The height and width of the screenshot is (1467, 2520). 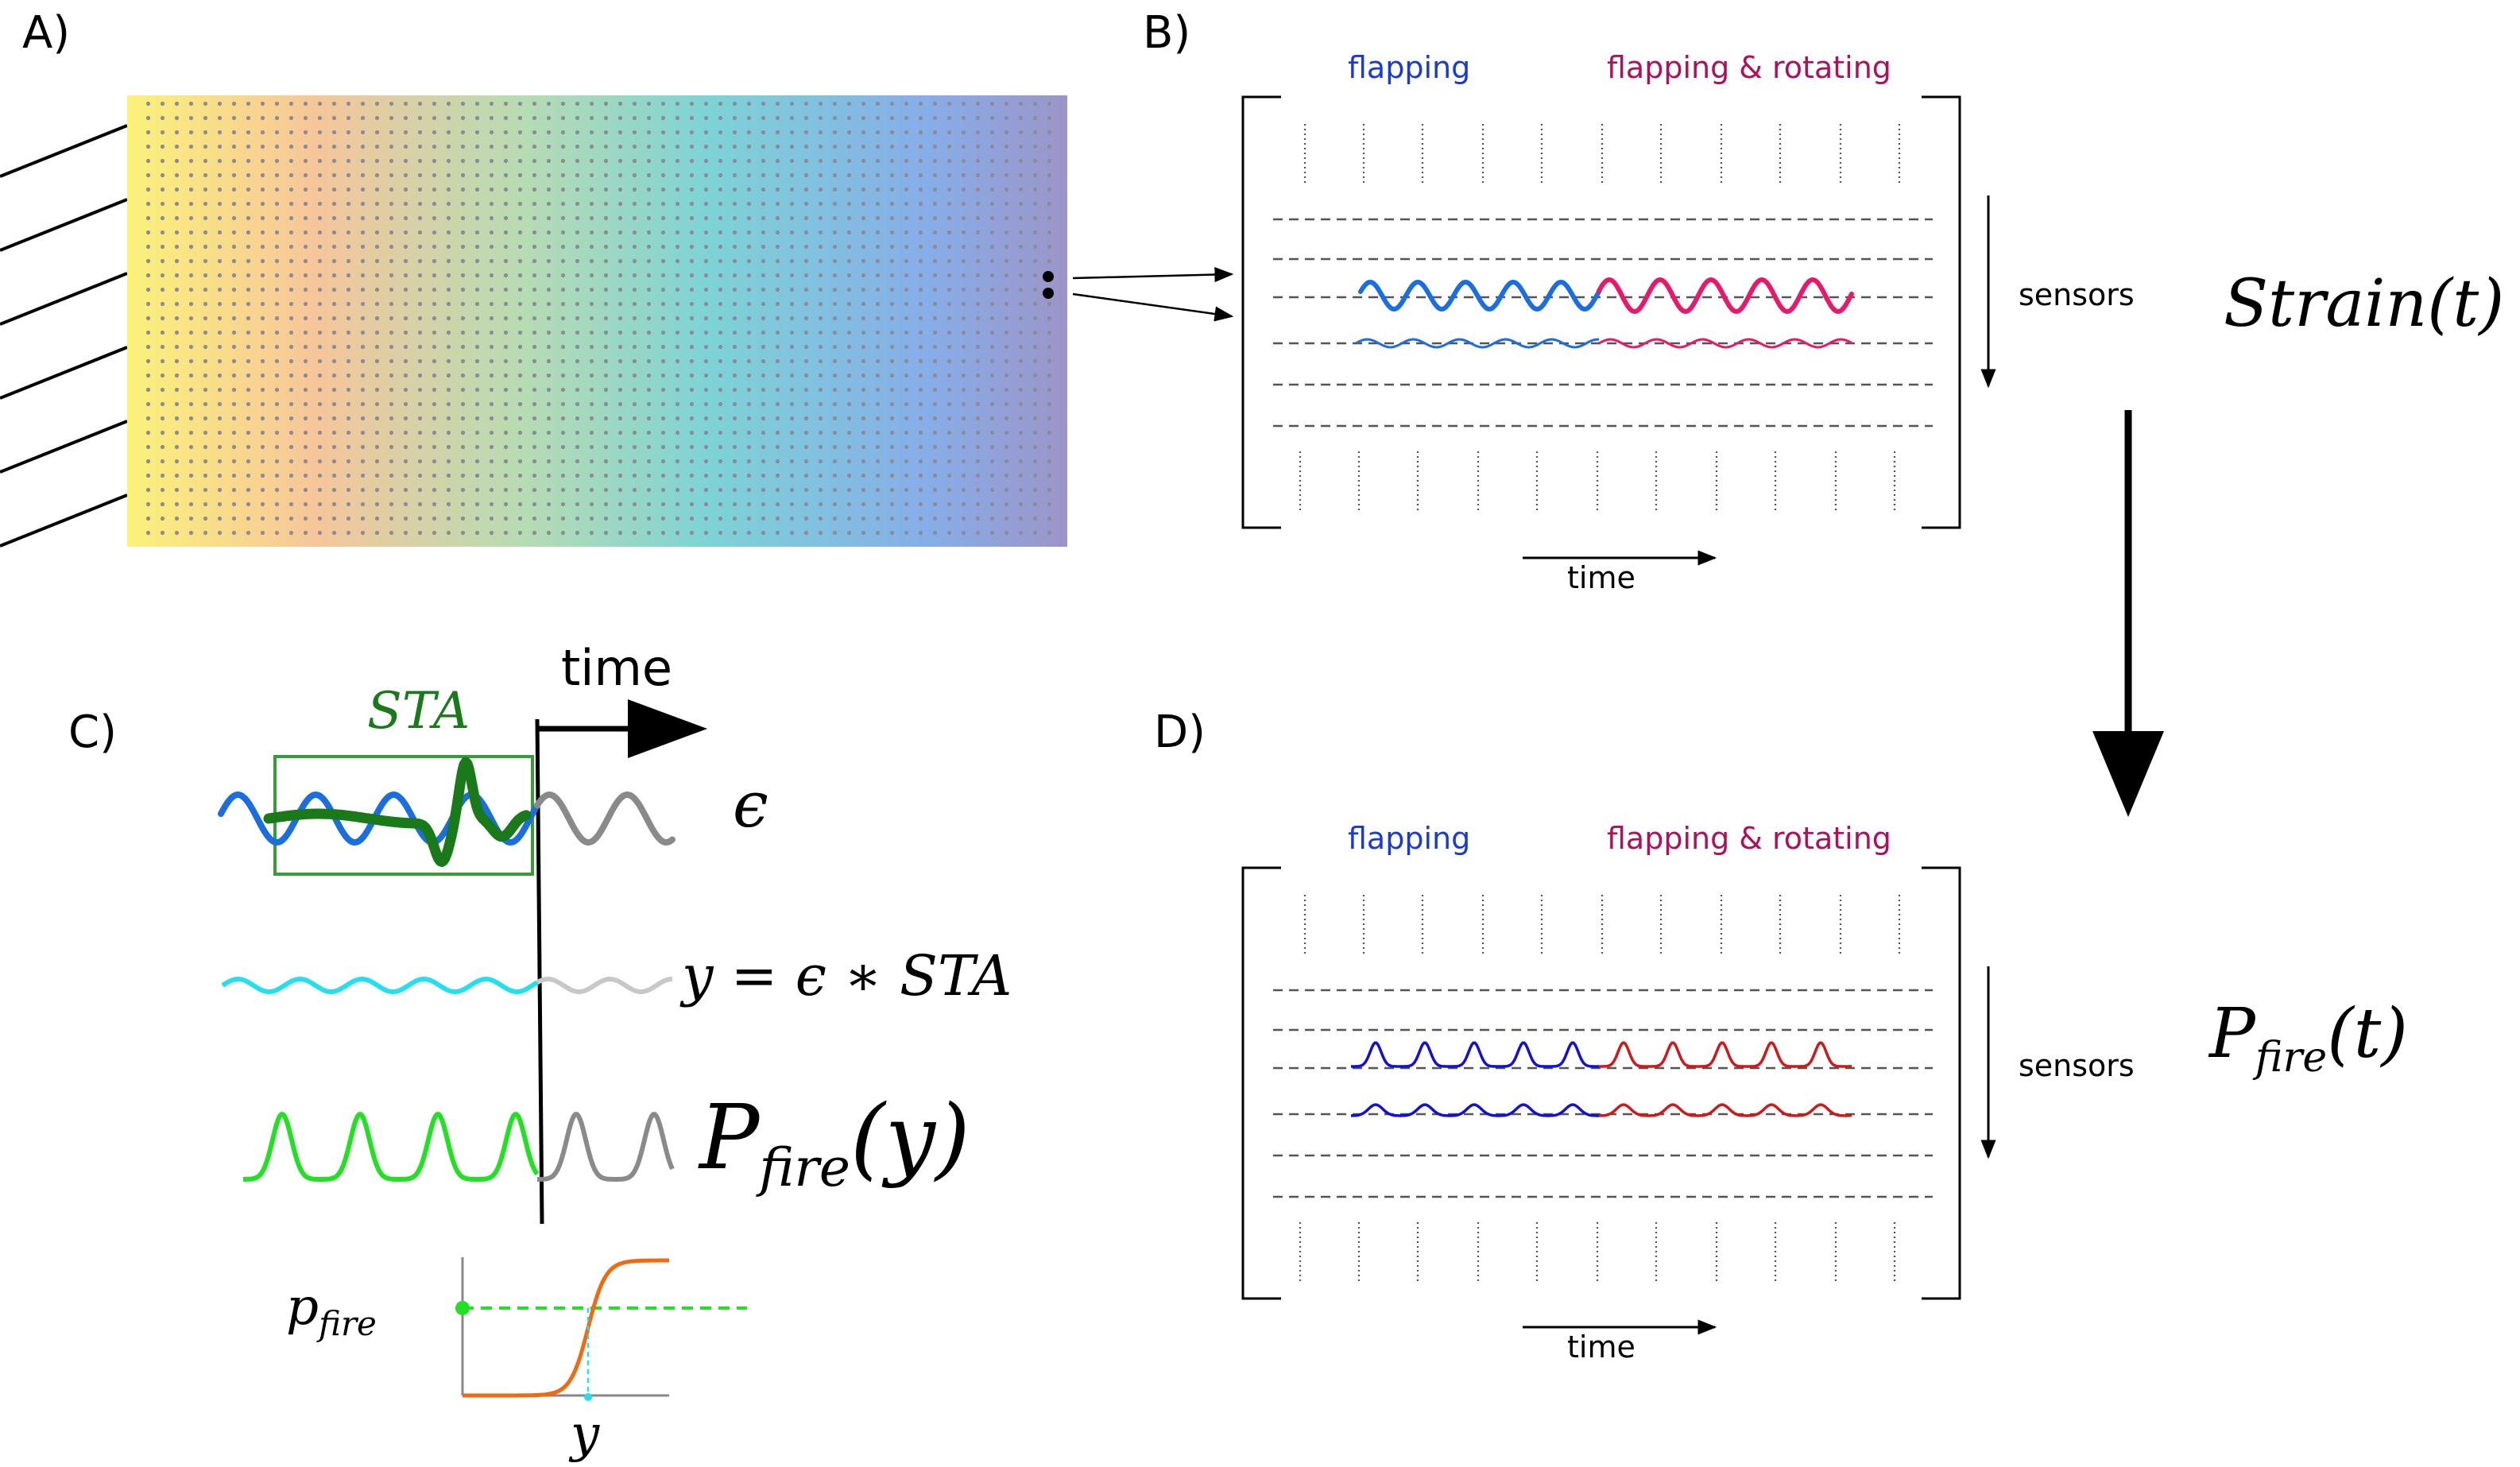 What do you see at coordinates (2308, 1038) in the screenshot?
I see `pfire-formula: Pfire(t)` at bounding box center [2308, 1038].